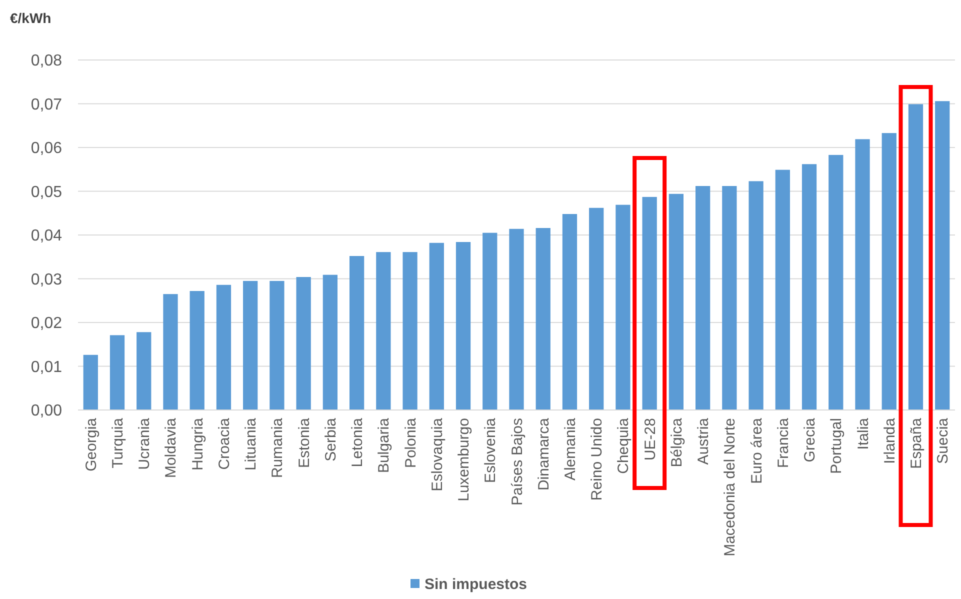  Describe the element at coordinates (46, 236) in the screenshot. I see `y-tick-label: 0,04` at that location.